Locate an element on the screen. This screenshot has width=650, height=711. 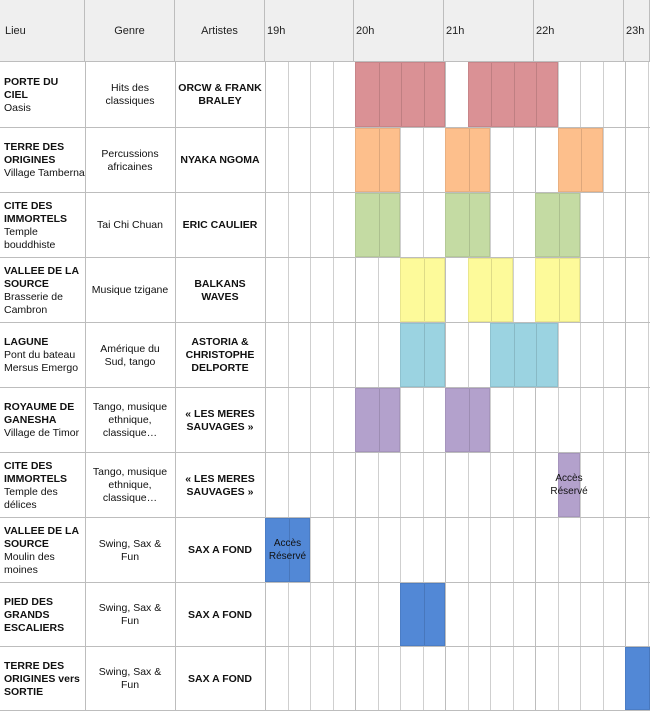
row-lieu: TERRE DES ORIGINES vers SORTIE is located at coordinates (42, 679).